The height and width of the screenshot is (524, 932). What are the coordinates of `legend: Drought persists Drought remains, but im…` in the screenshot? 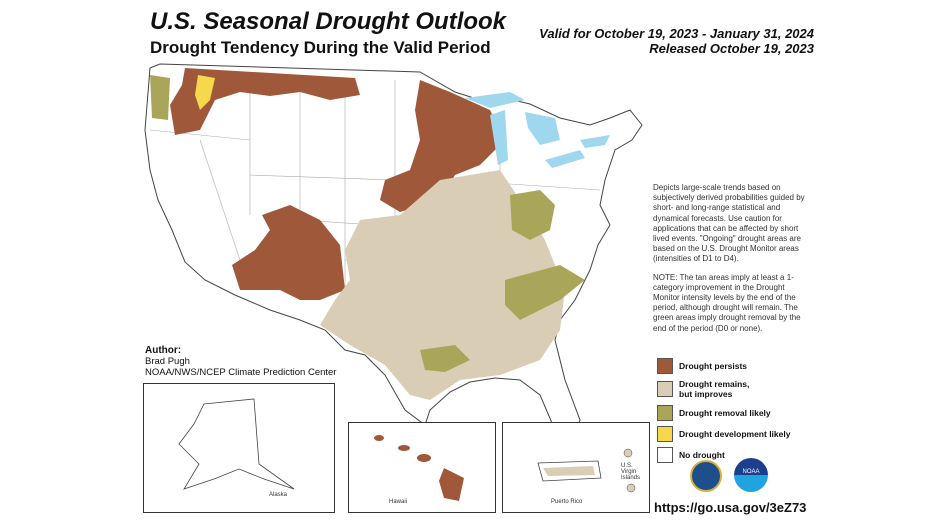 It's located at (723, 410).